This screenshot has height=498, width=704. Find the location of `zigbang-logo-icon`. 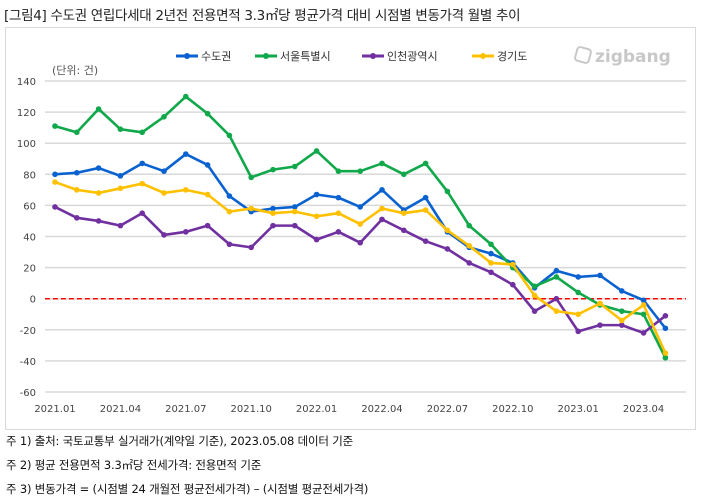

zigbang-logo-icon is located at coordinates (583, 55).